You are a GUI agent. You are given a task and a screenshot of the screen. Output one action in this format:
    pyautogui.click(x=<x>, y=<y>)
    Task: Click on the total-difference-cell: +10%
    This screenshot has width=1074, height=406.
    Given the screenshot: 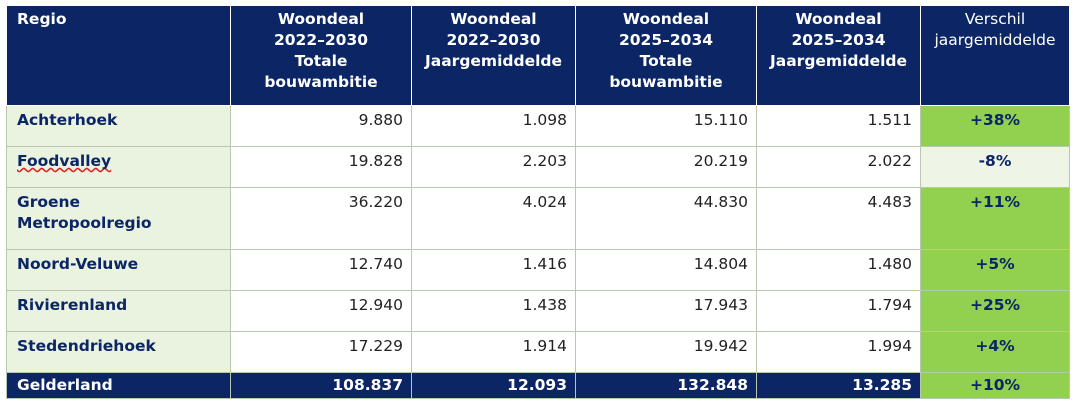 What is the action you would take?
    pyautogui.click(x=995, y=385)
    